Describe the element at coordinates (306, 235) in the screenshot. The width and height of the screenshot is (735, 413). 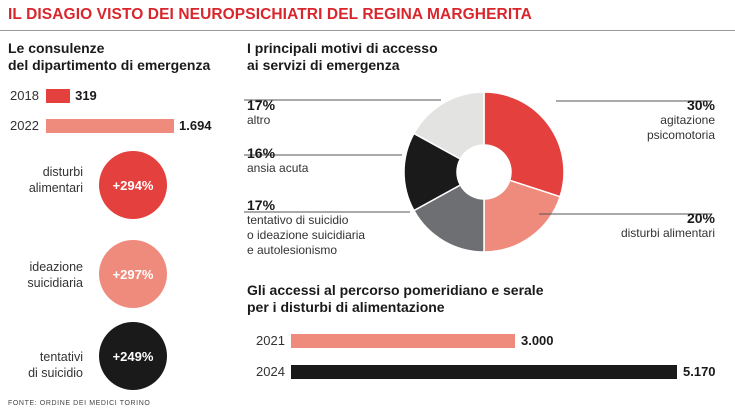
I see `pie-text-tentativo-2: o ideazione suicidiaria` at that location.